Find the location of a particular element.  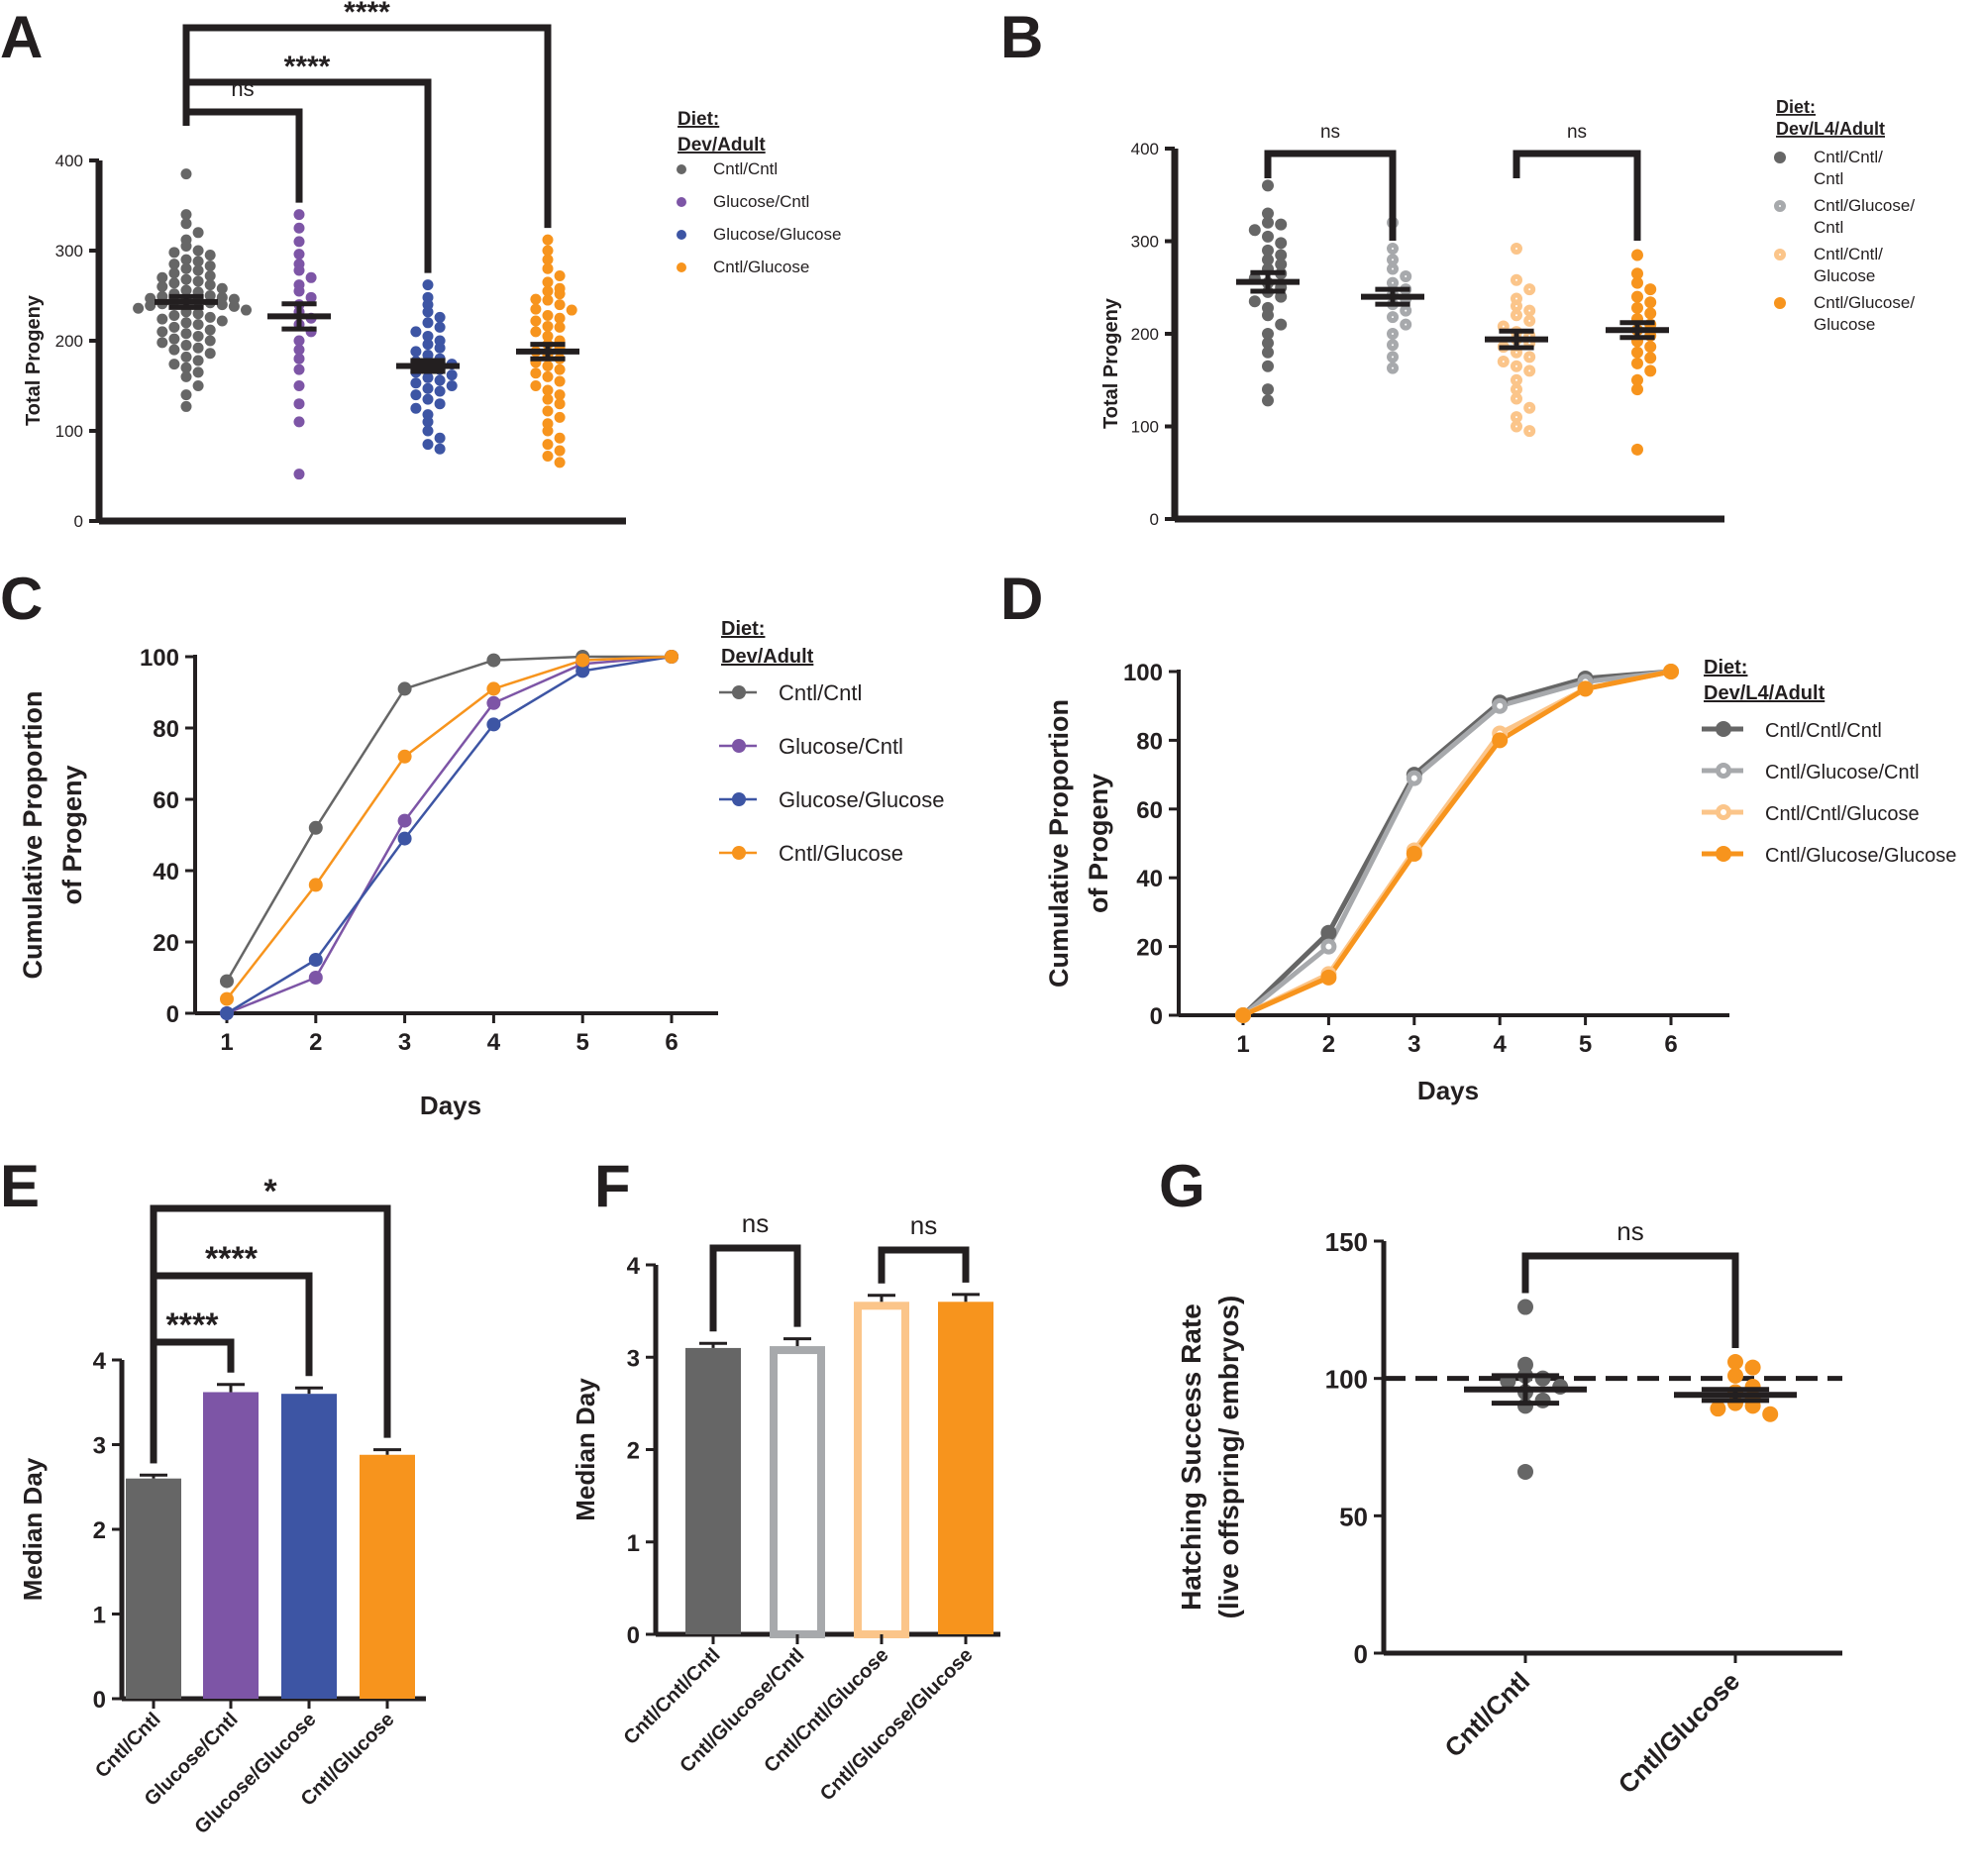

panel-letter-b: B is located at coordinates (1021, 37).